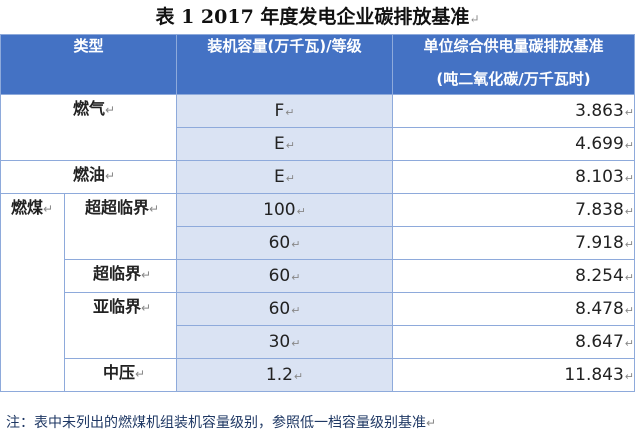 The height and width of the screenshot is (441, 635). Describe the element at coordinates (117, 306) in the screenshot. I see `category-subcritical-label: 亚临界` at that location.